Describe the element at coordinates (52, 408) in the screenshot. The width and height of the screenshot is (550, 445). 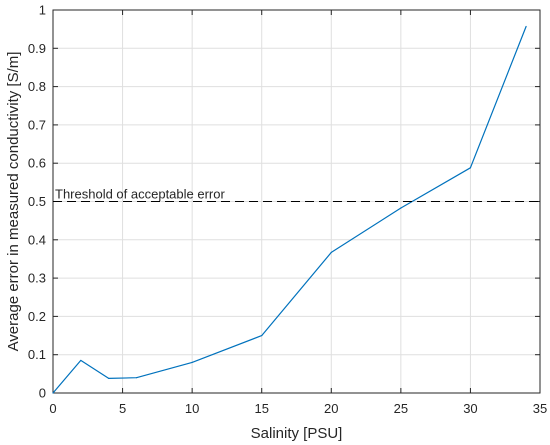
I see `x-tick-label: 0` at that location.